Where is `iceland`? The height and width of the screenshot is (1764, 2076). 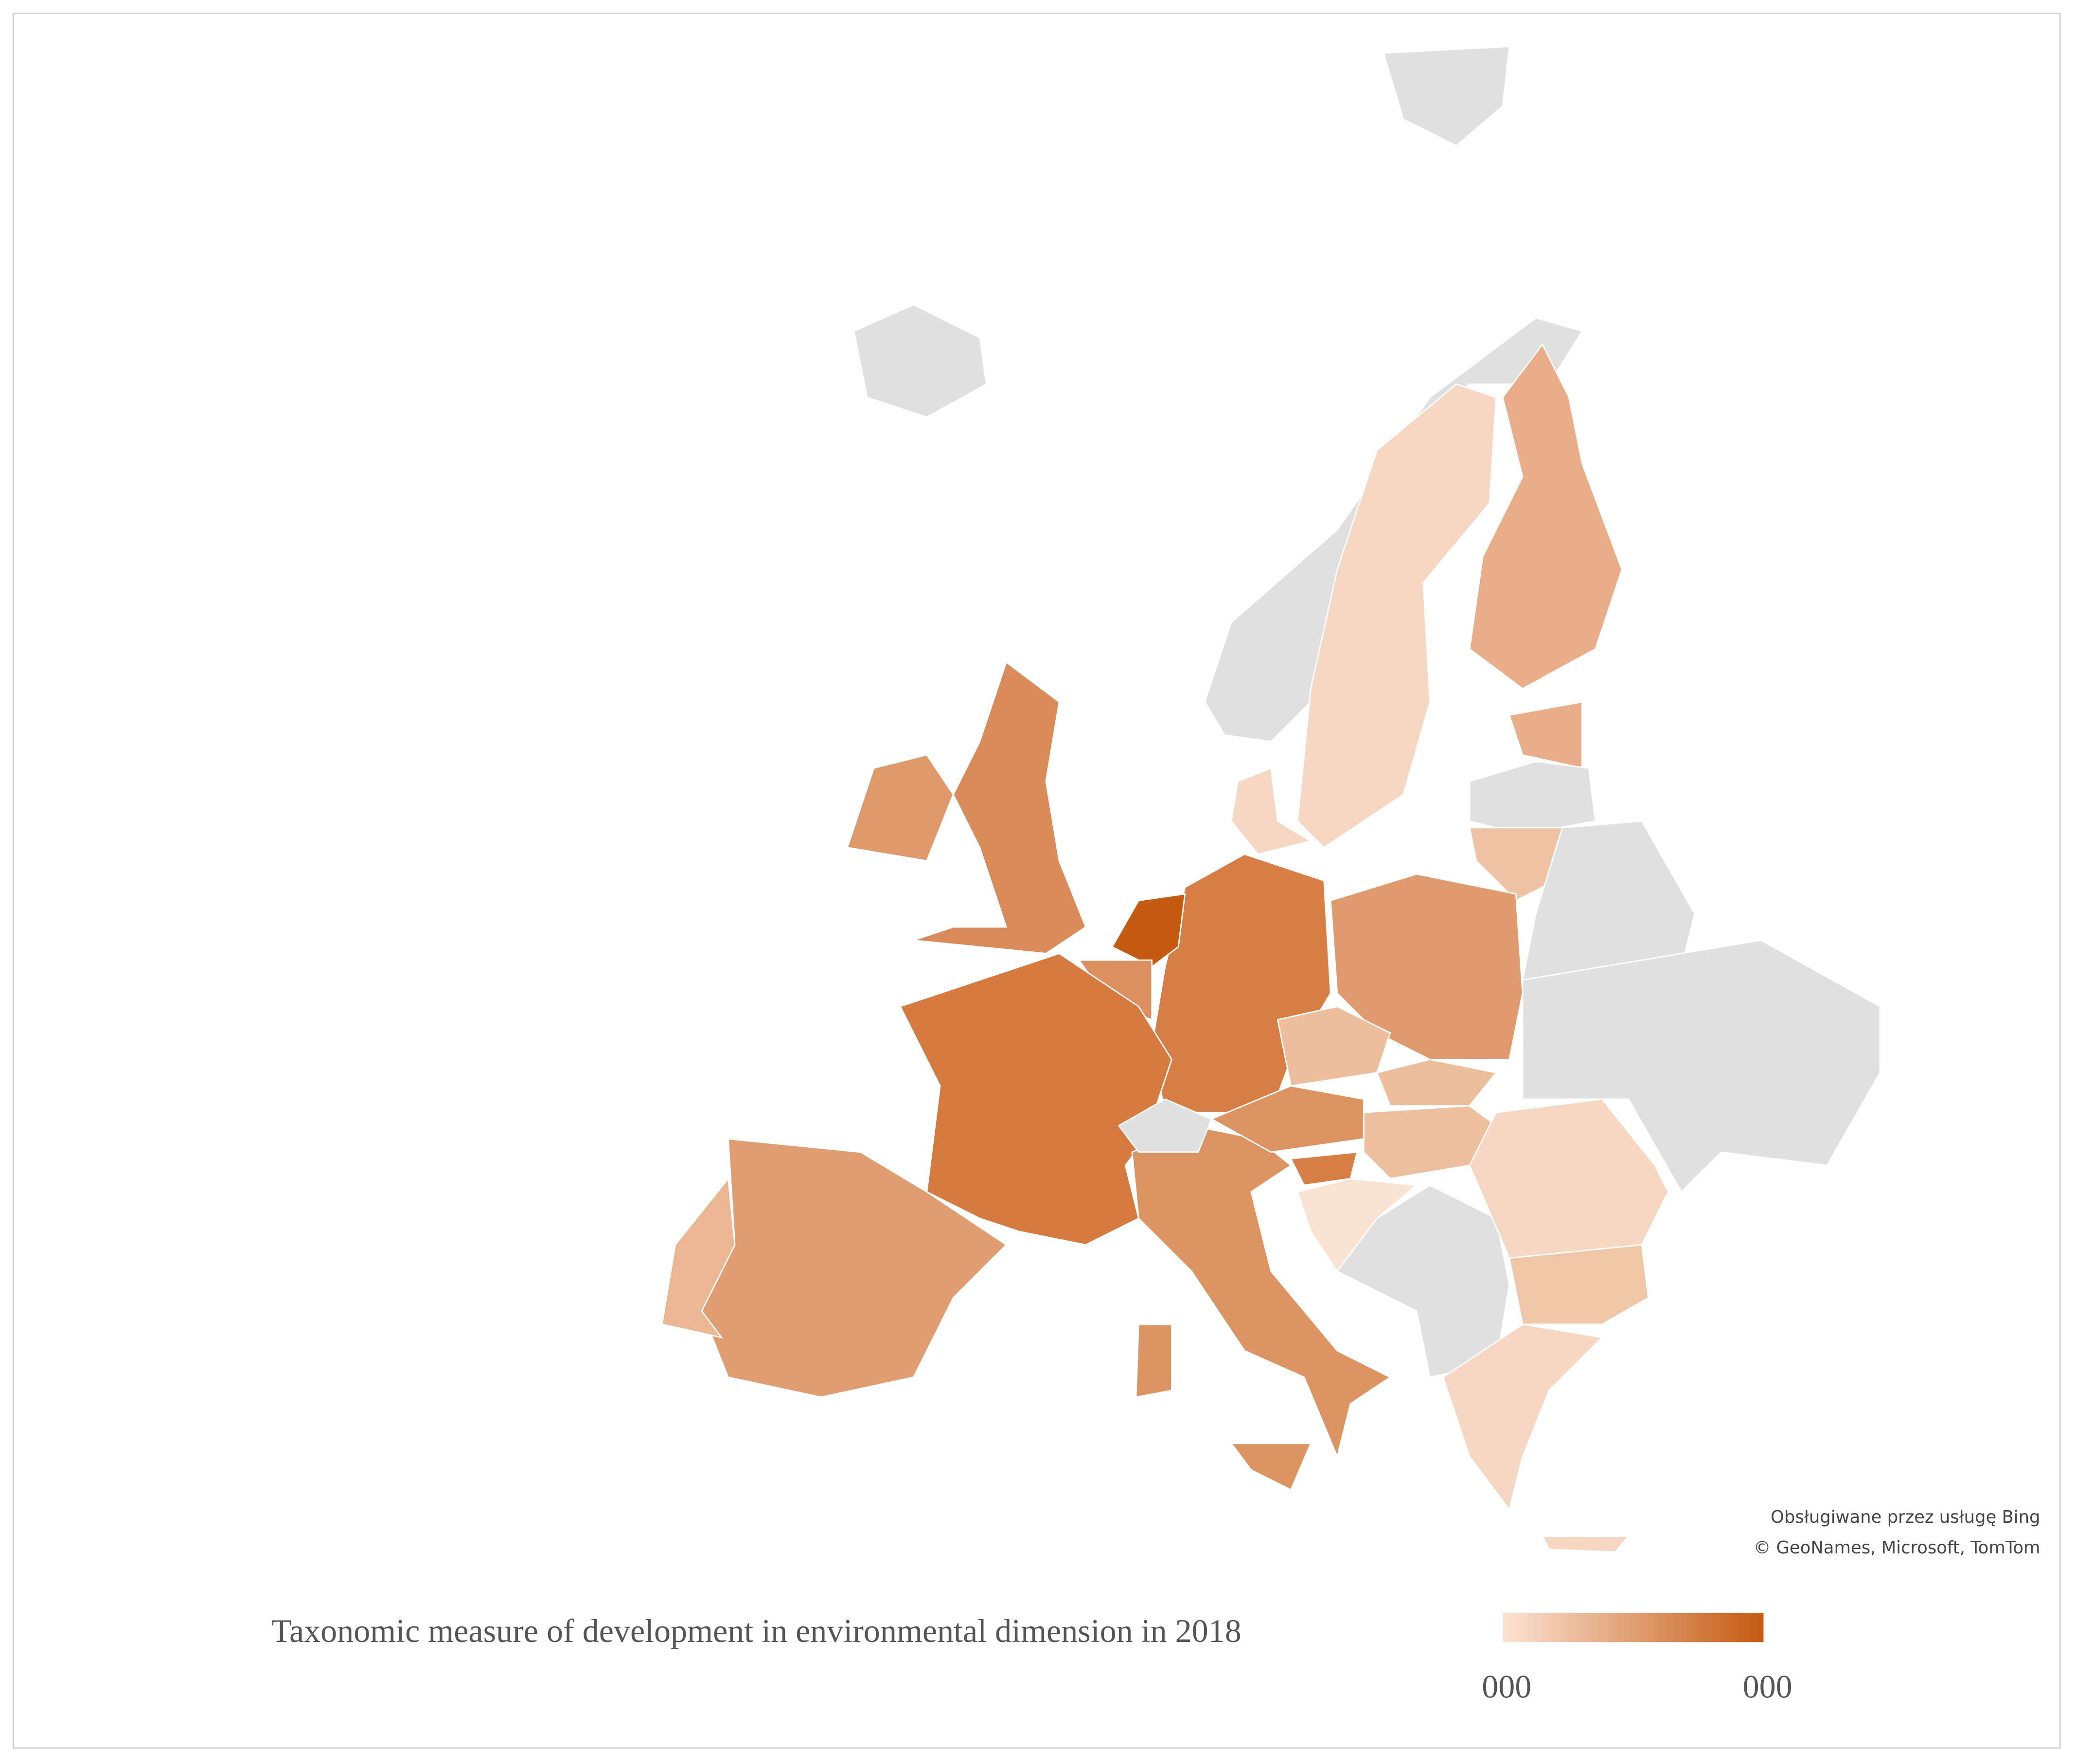 iceland is located at coordinates (920, 360).